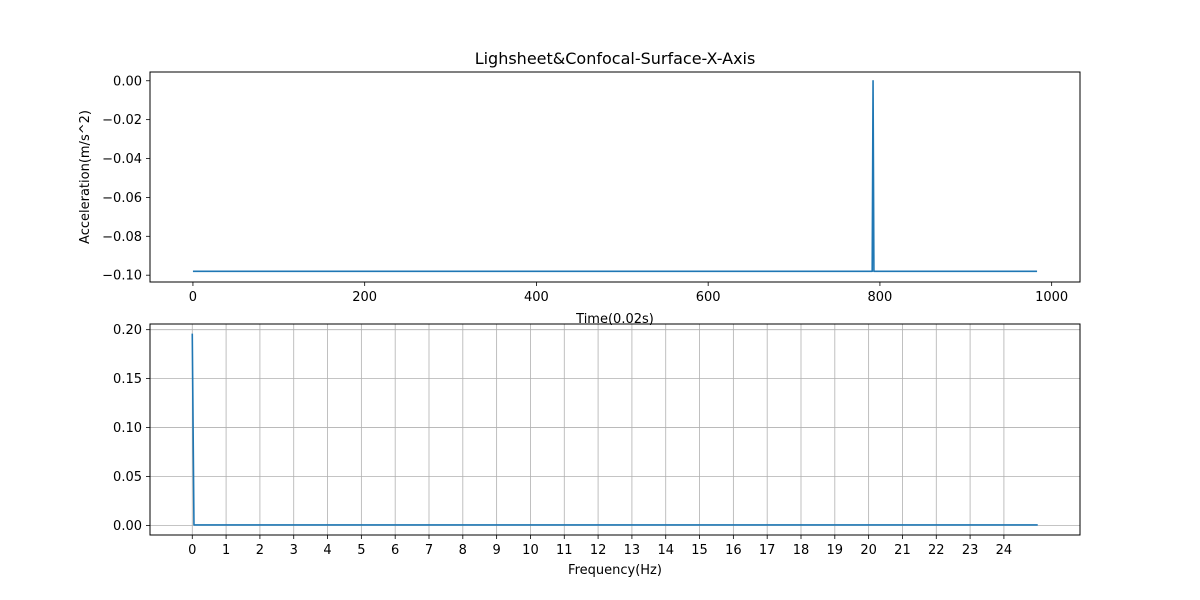 The image size is (1200, 600). Describe the element at coordinates (361, 550) in the screenshot. I see `x-tick-label: 5` at that location.